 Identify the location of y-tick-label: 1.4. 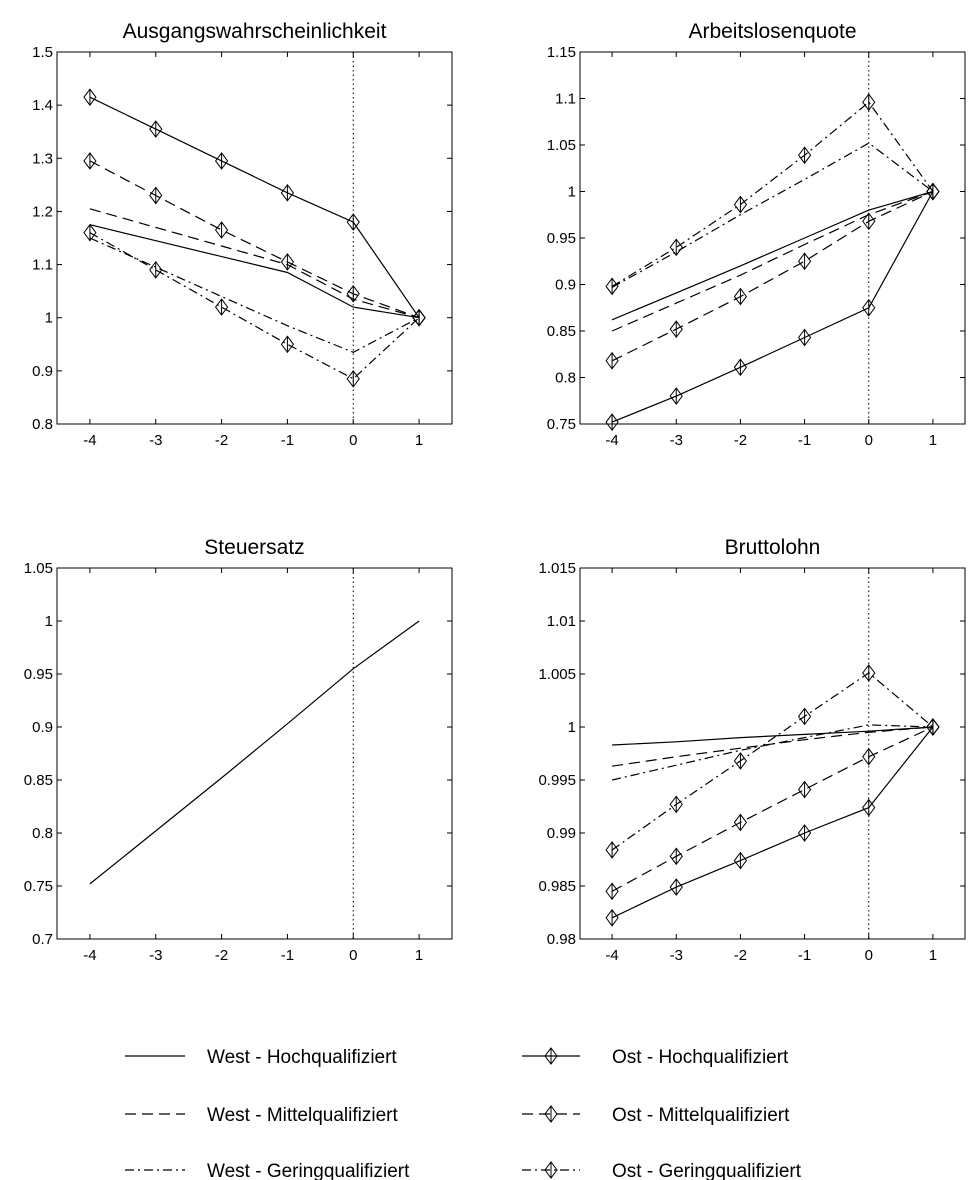
(42, 105).